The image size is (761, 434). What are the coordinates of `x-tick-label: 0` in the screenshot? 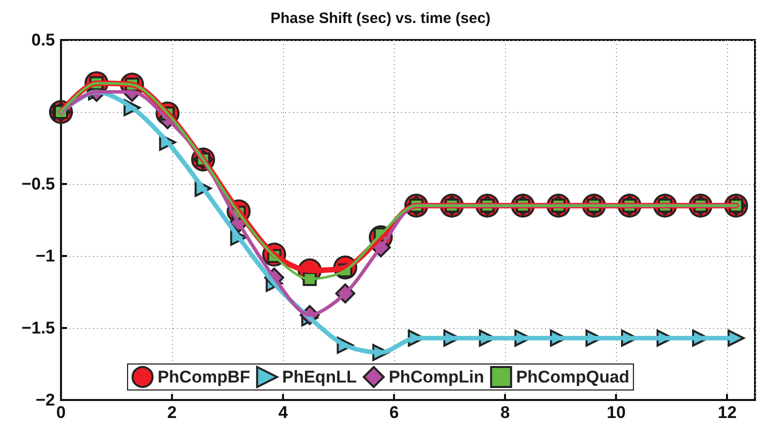 It's located at (61, 412).